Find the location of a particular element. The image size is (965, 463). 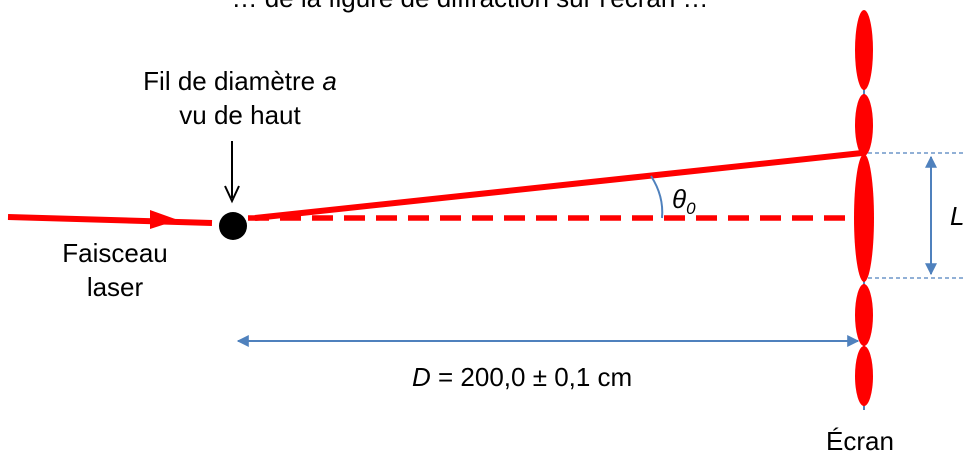

angle-arc is located at coordinates (657, 197).